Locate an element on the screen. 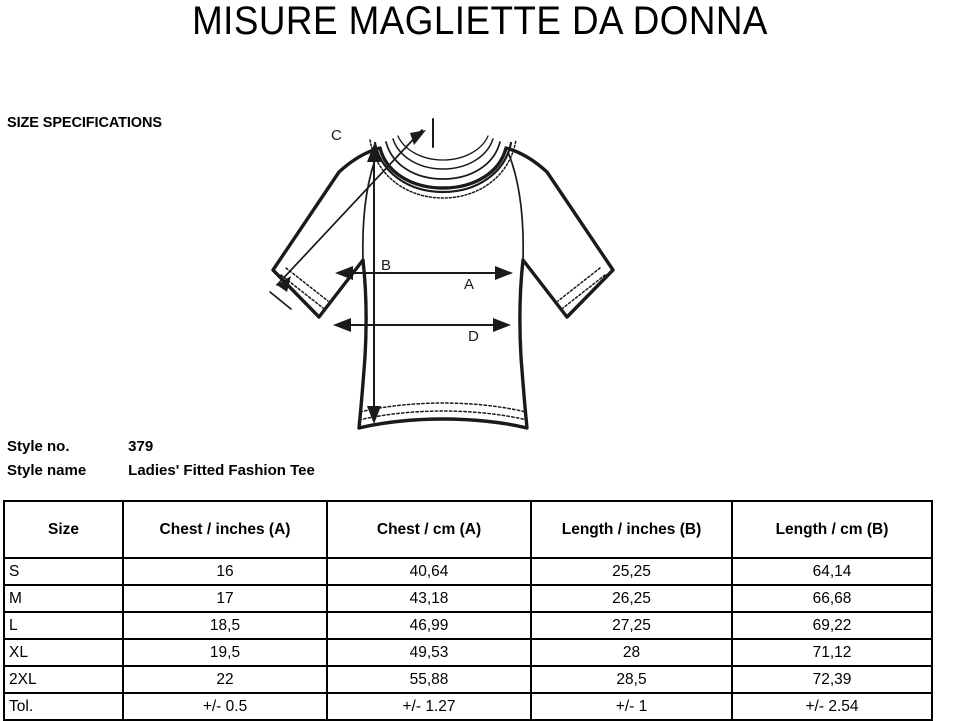  table-row: S 16 40,64 25,25 64,14 is located at coordinates (468, 571).